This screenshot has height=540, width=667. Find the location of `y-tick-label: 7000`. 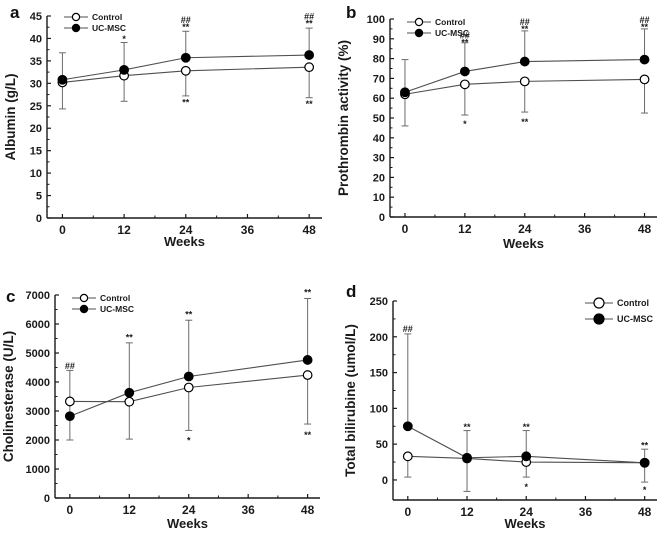

y-tick-label: 7000 is located at coordinates (38, 296).